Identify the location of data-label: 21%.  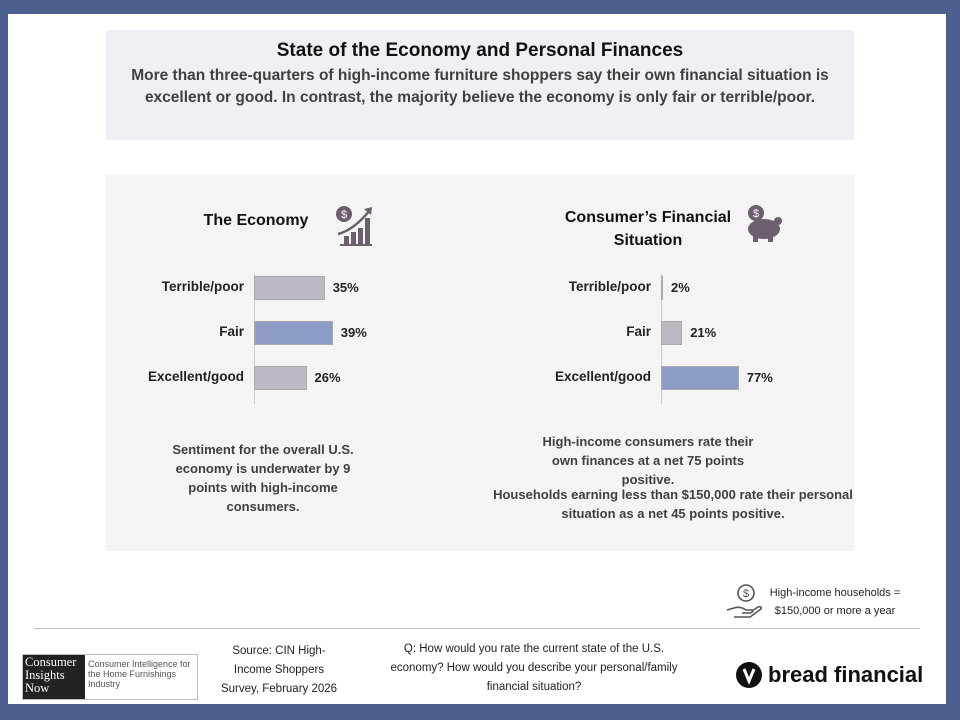
(703, 332).